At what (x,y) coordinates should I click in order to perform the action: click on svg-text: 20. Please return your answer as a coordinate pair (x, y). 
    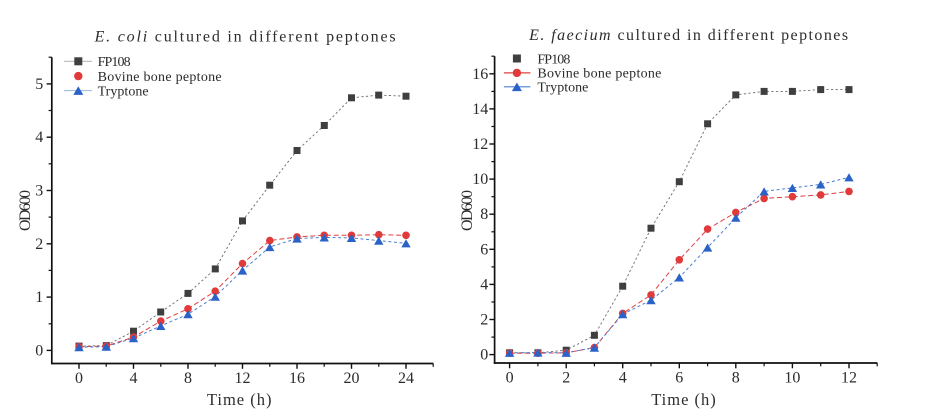
    Looking at the image, I should click on (352, 378).